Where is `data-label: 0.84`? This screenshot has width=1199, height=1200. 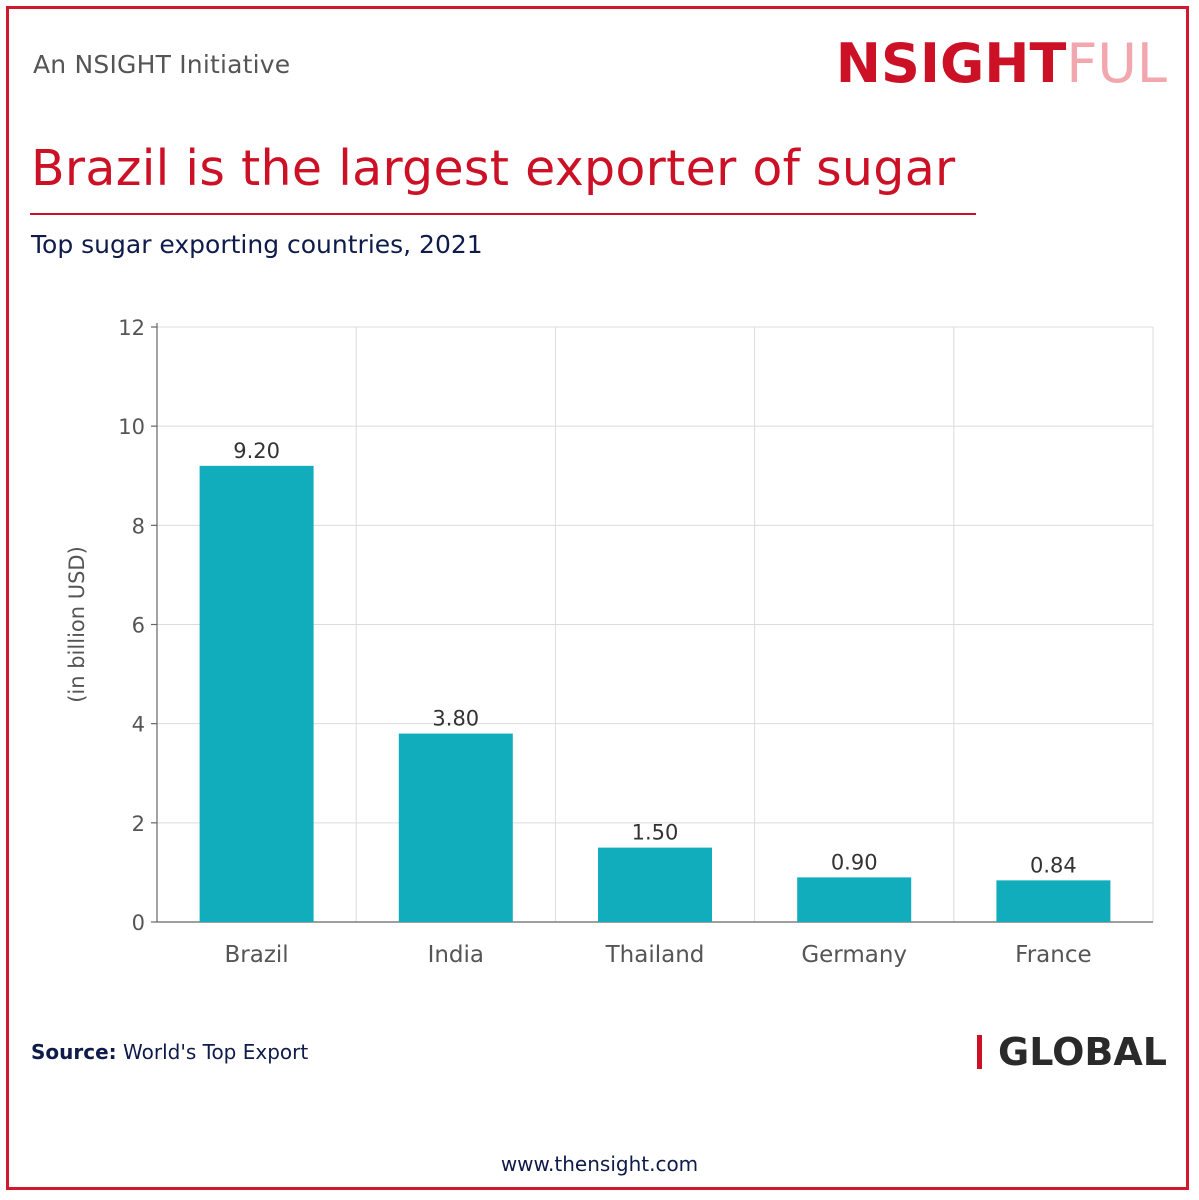
data-label: 0.84 is located at coordinates (1053, 865).